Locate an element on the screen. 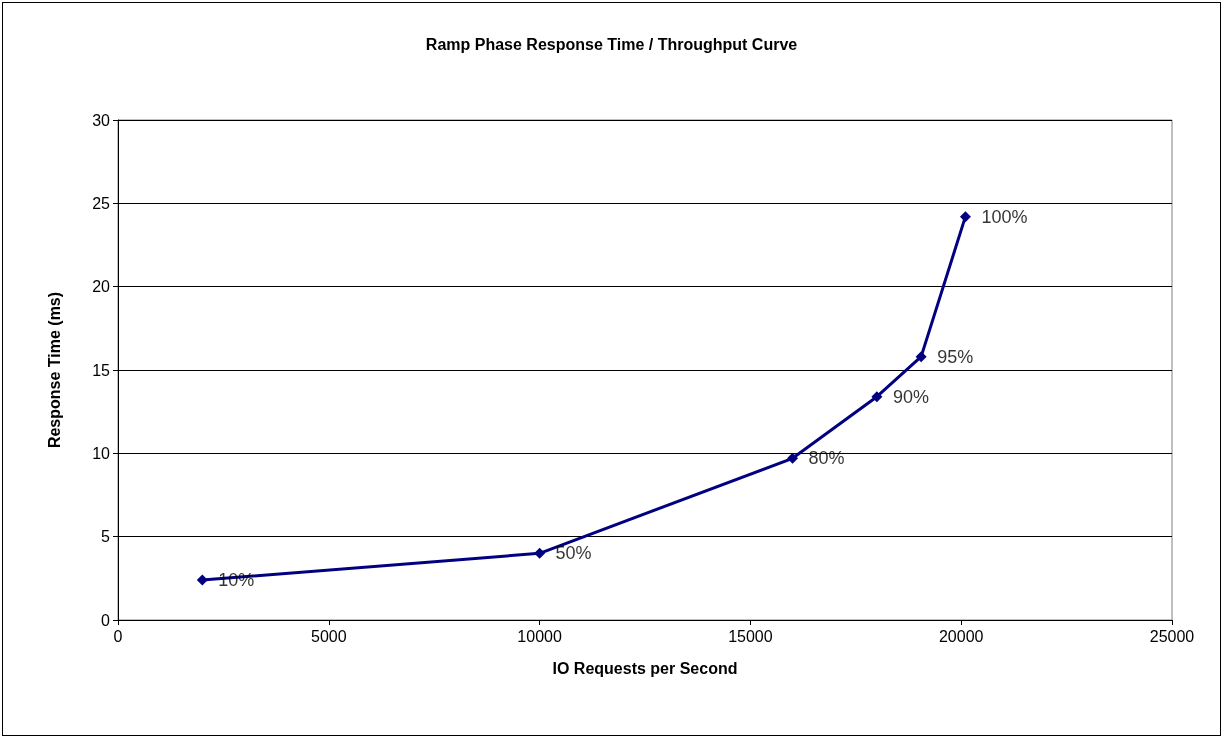 The width and height of the screenshot is (1225, 740). y-tick-label: 5 is located at coordinates (106, 537).